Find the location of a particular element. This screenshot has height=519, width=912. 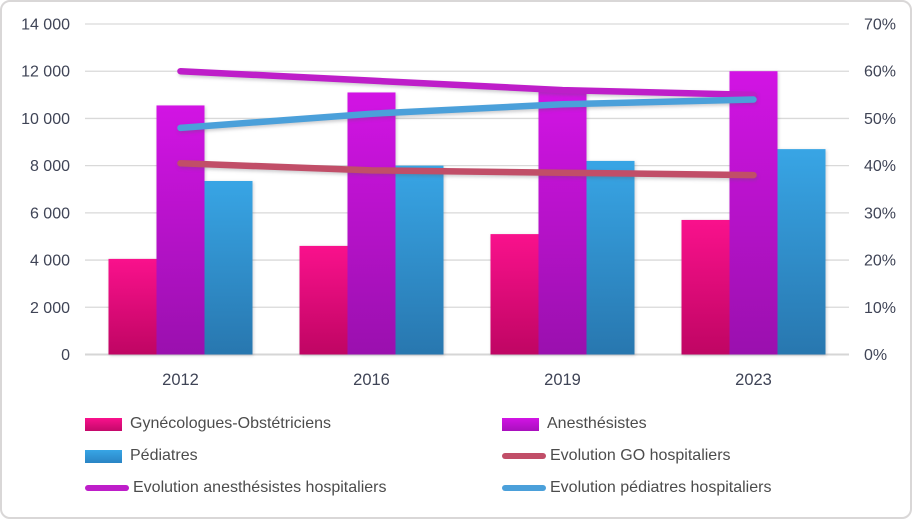

legend-label: Evolution GO hospitaliers is located at coordinates (640, 455).